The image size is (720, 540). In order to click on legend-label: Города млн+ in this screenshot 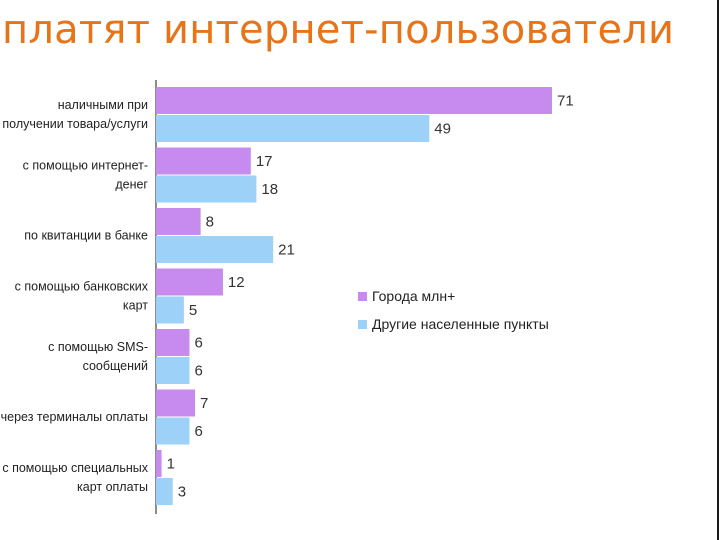, I will do `click(413, 296)`.